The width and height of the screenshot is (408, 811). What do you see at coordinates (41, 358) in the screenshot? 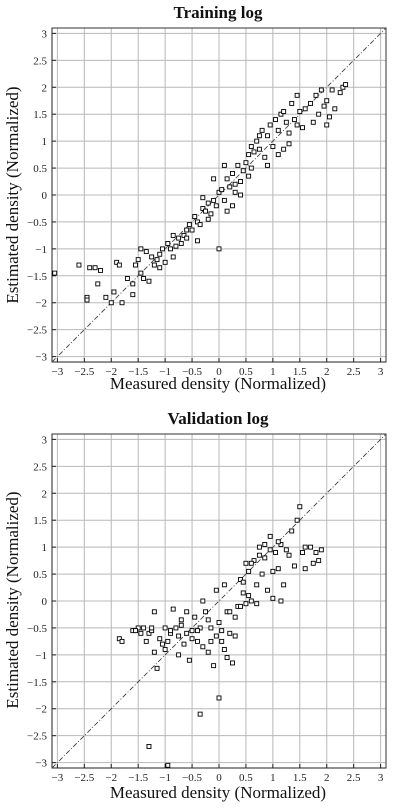
I see `y-tick-label: −3` at bounding box center [41, 358].